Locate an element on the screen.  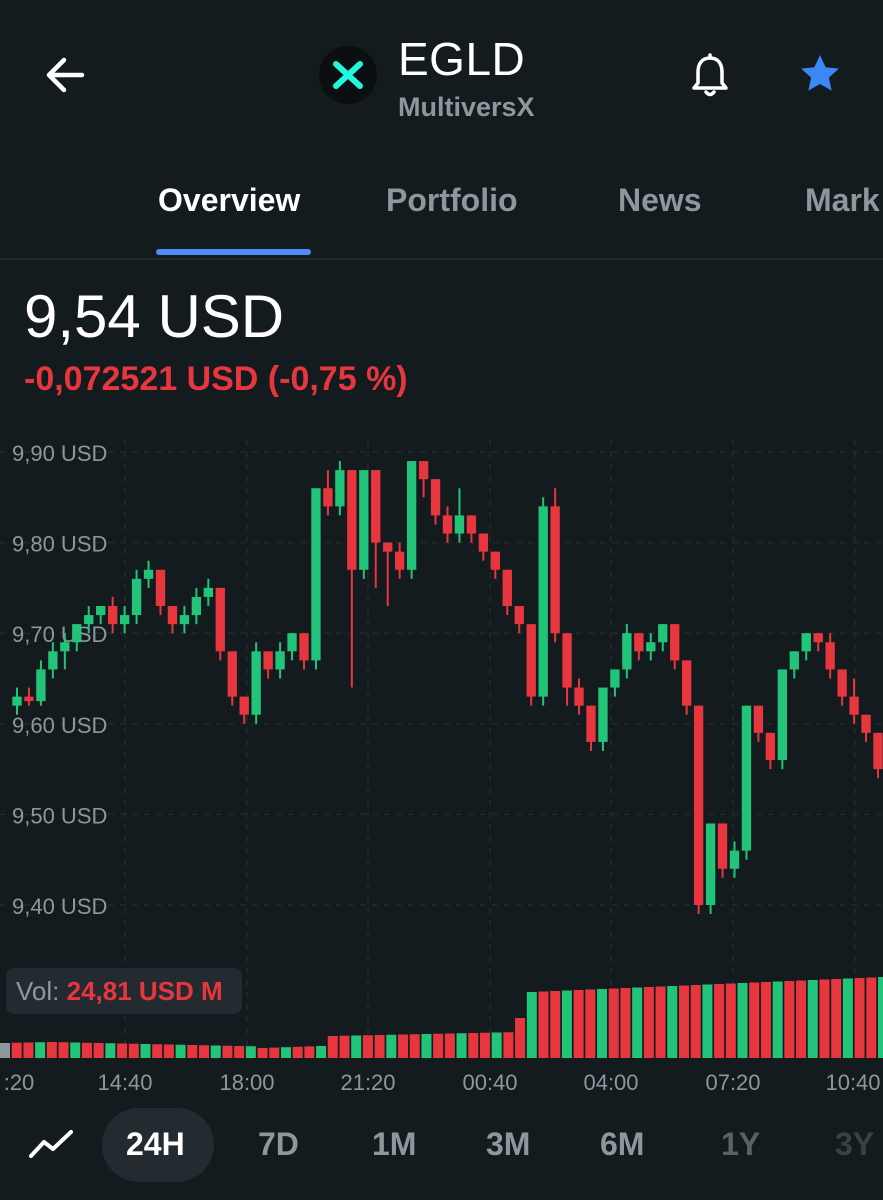
price-change: -0,072521 USD (-0,75 %) is located at coordinates (216, 379).